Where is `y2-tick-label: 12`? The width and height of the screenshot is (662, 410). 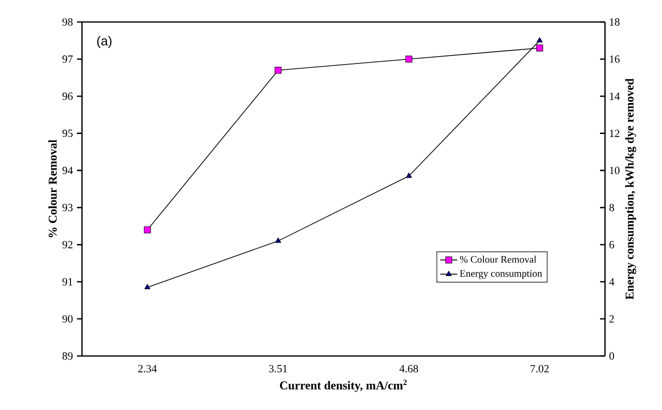 y2-tick-label: 12 is located at coordinates (615, 133).